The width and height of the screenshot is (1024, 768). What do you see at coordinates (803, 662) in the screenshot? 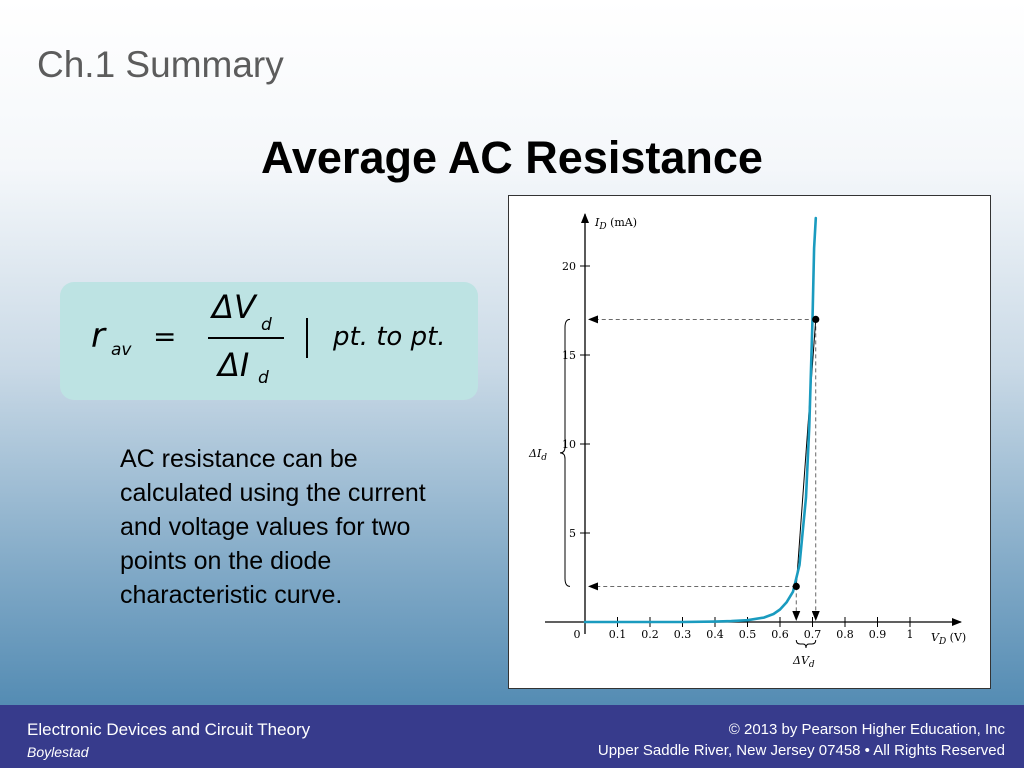
I see `delta-v-label: ΔVd` at bounding box center [803, 662].